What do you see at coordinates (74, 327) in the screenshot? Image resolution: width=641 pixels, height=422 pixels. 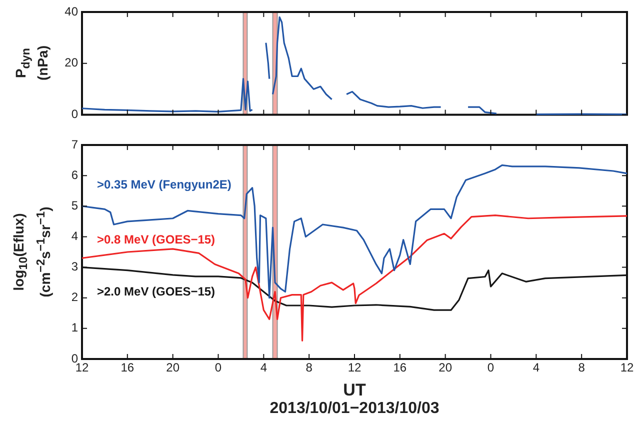 I see `y-tick-label: 1` at bounding box center [74, 327].